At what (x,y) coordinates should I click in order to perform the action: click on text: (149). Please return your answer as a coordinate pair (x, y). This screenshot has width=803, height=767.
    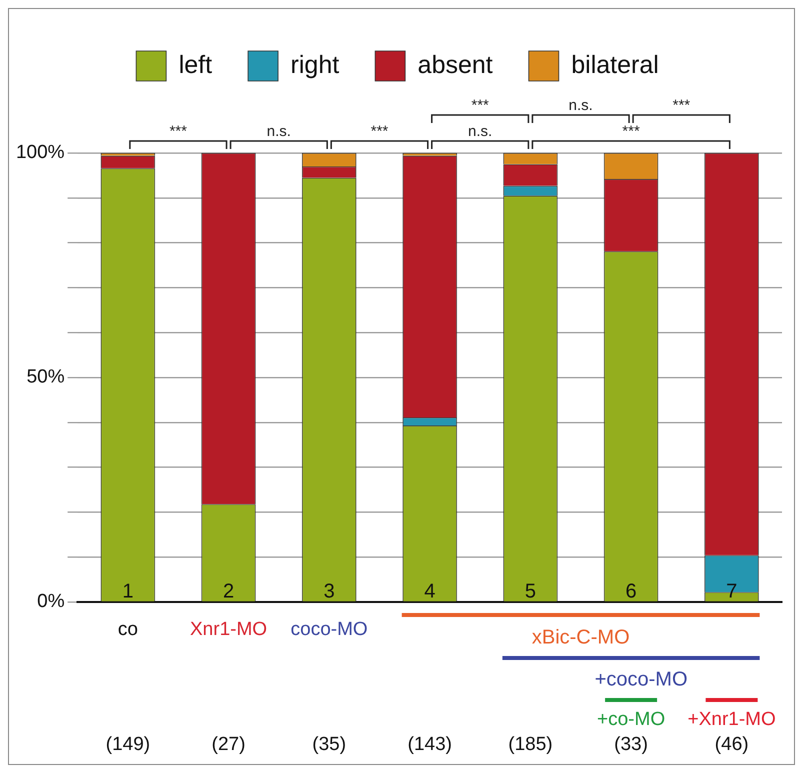
    Looking at the image, I should click on (128, 745).